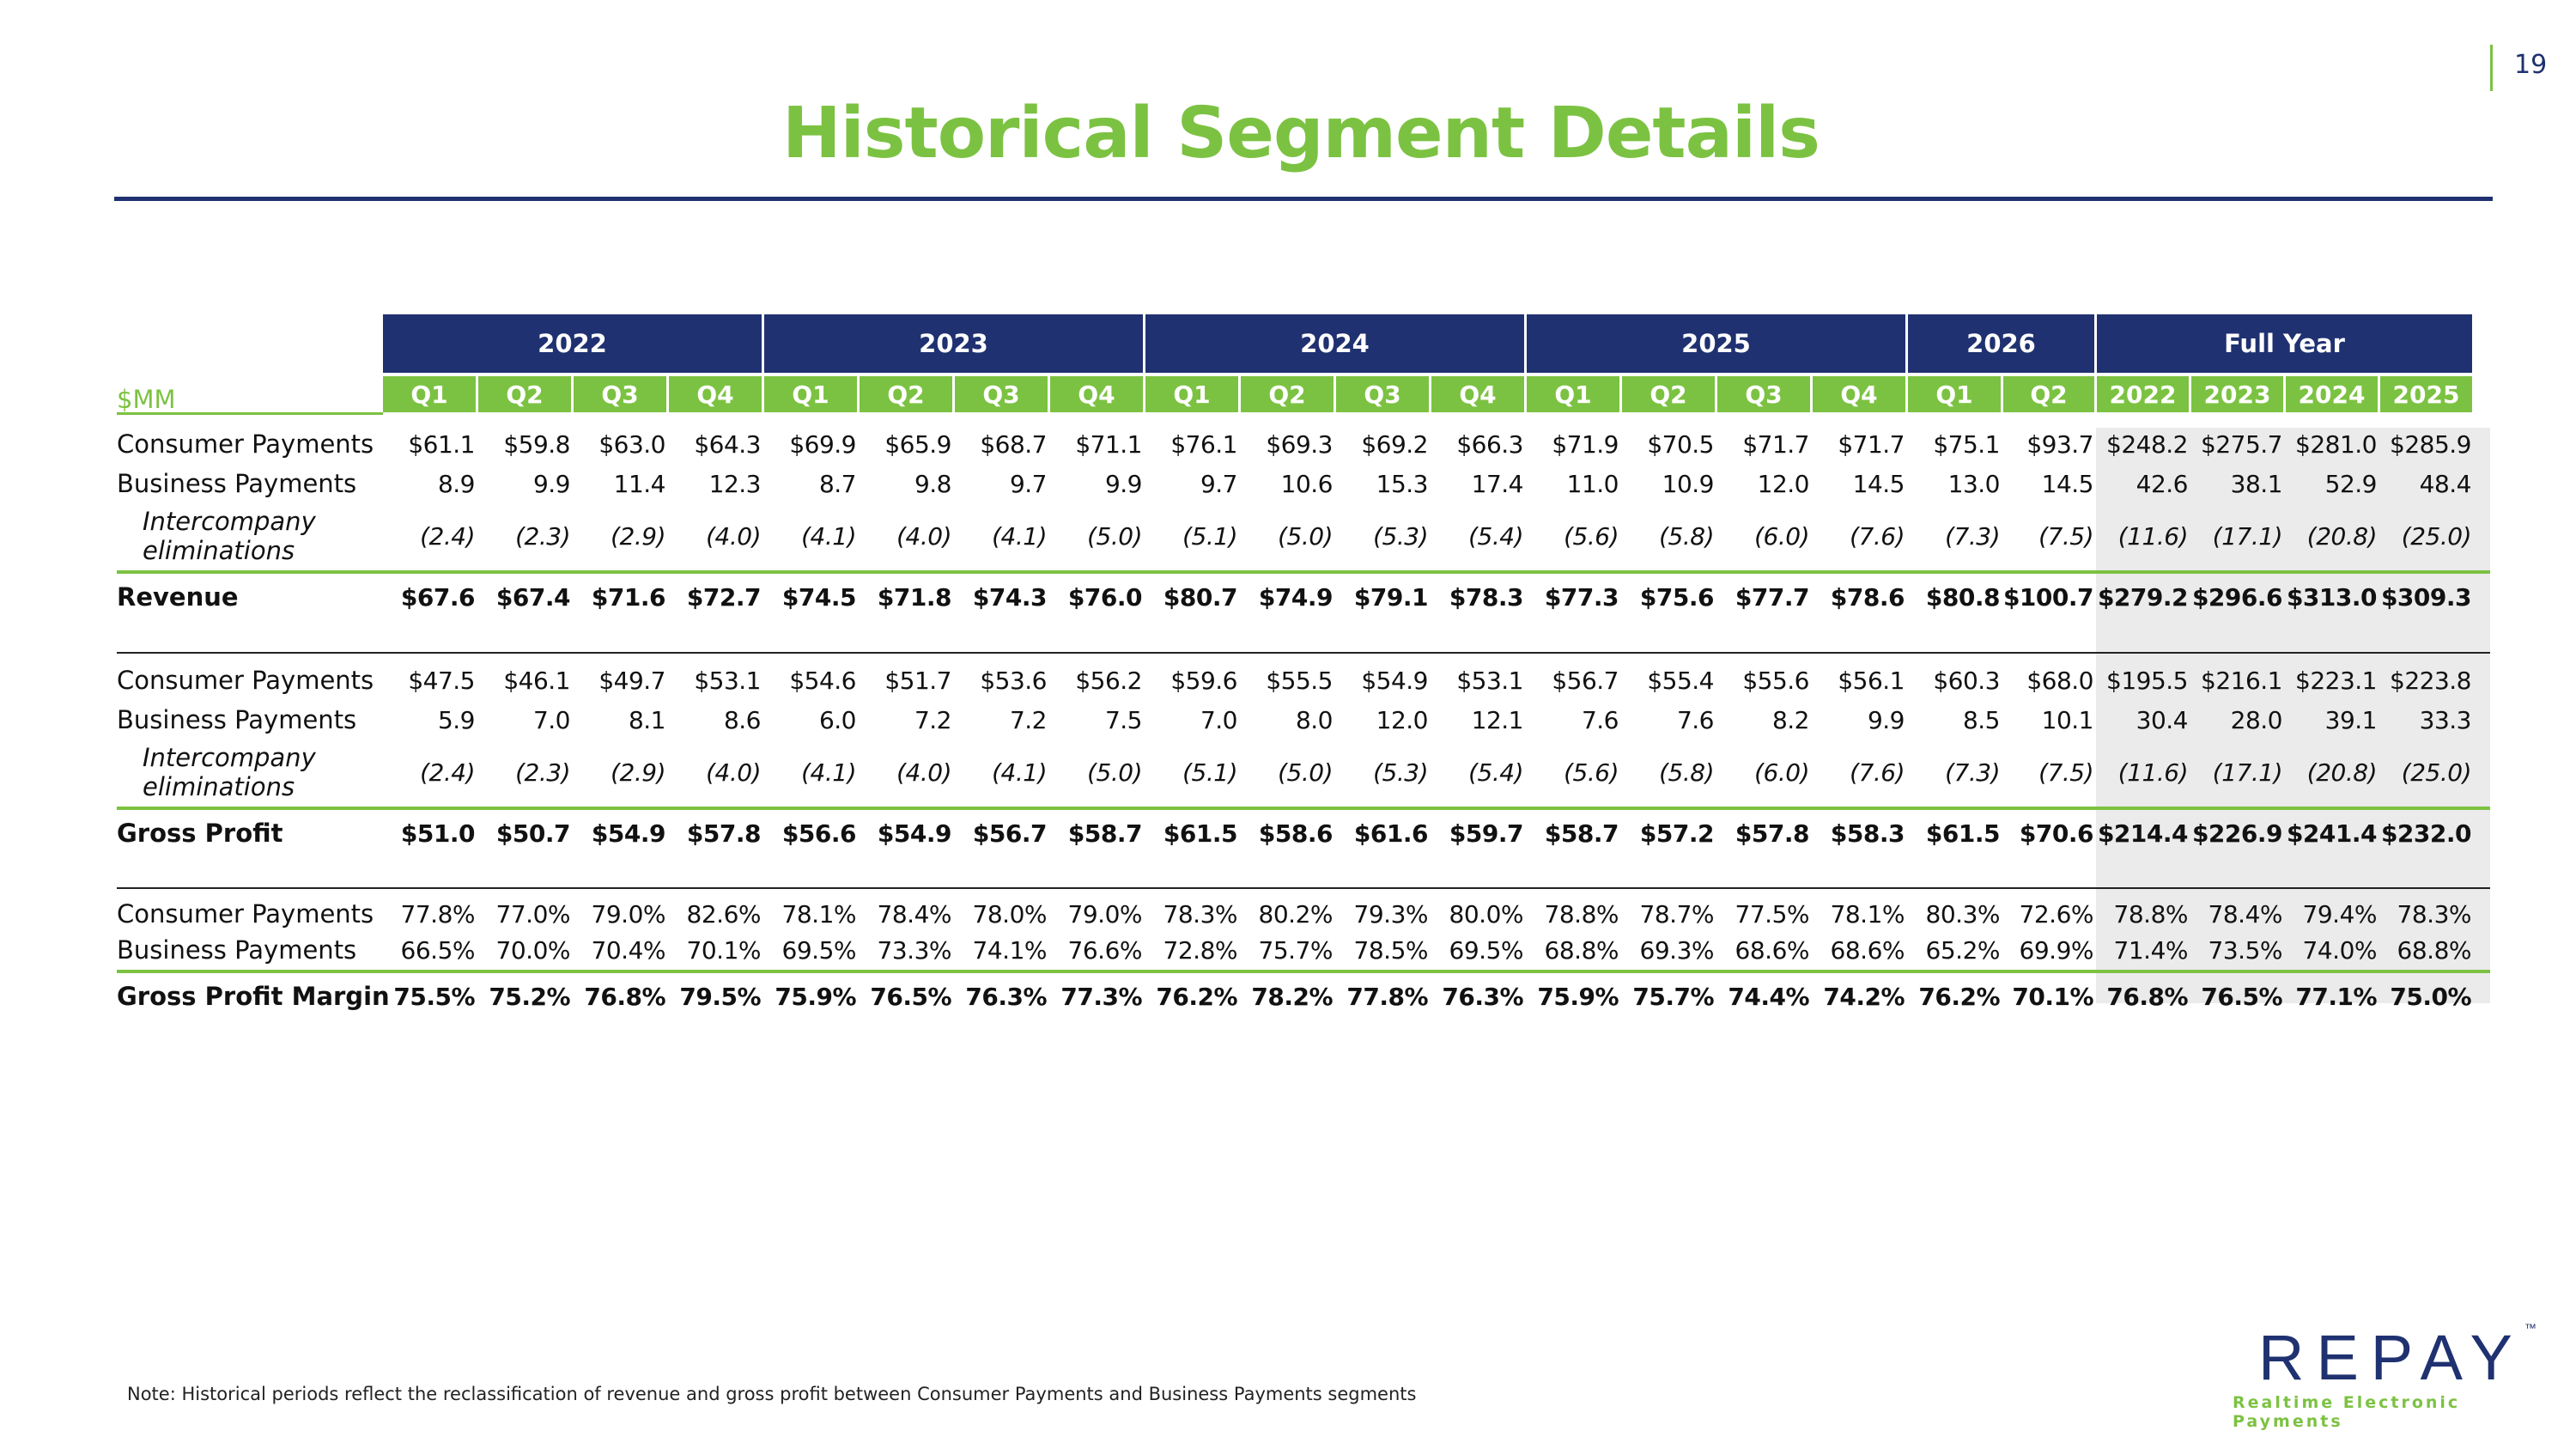 The width and height of the screenshot is (2576, 1449). What do you see at coordinates (1303, 653) in the screenshot?
I see `section-divider` at bounding box center [1303, 653].